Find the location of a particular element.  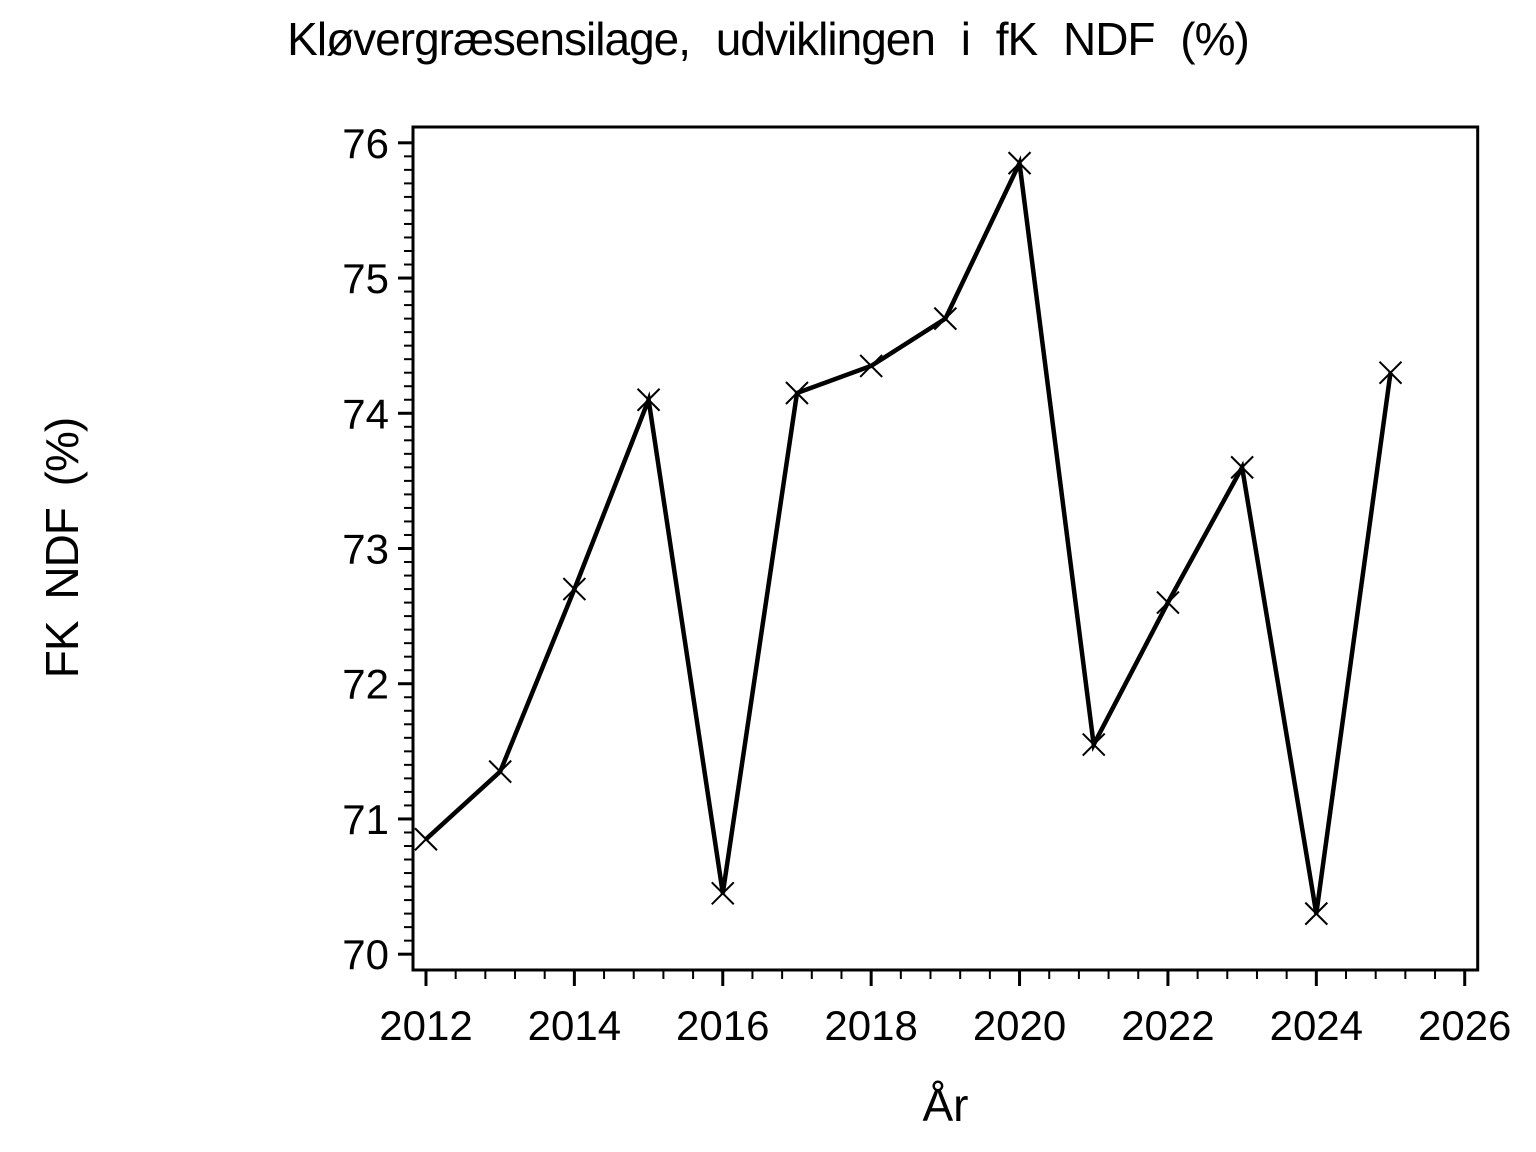

x-tick-label: 2020 is located at coordinates (1019, 1025).